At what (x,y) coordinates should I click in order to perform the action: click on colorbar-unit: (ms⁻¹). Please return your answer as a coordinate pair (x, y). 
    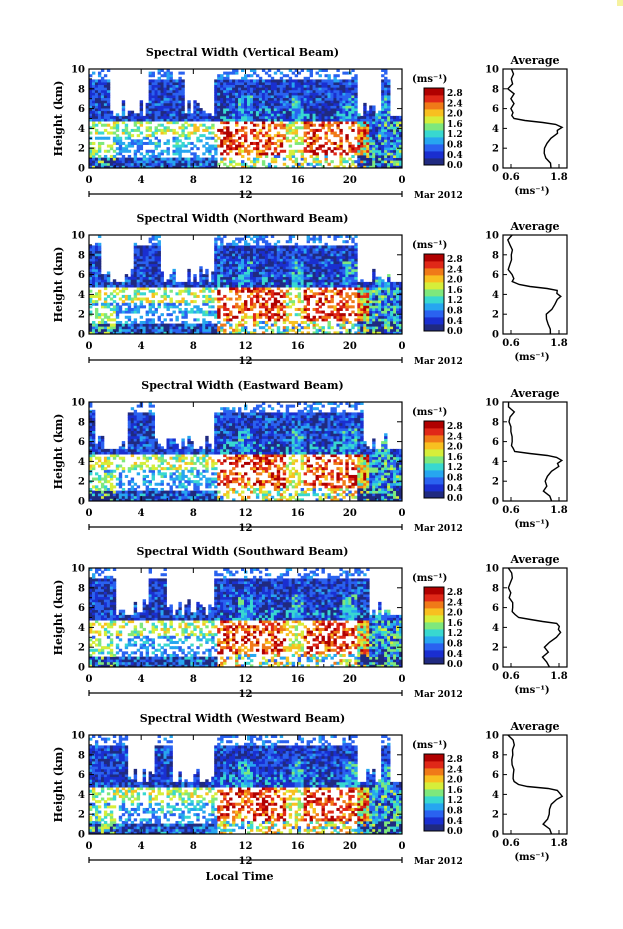
    Looking at the image, I should click on (429, 578).